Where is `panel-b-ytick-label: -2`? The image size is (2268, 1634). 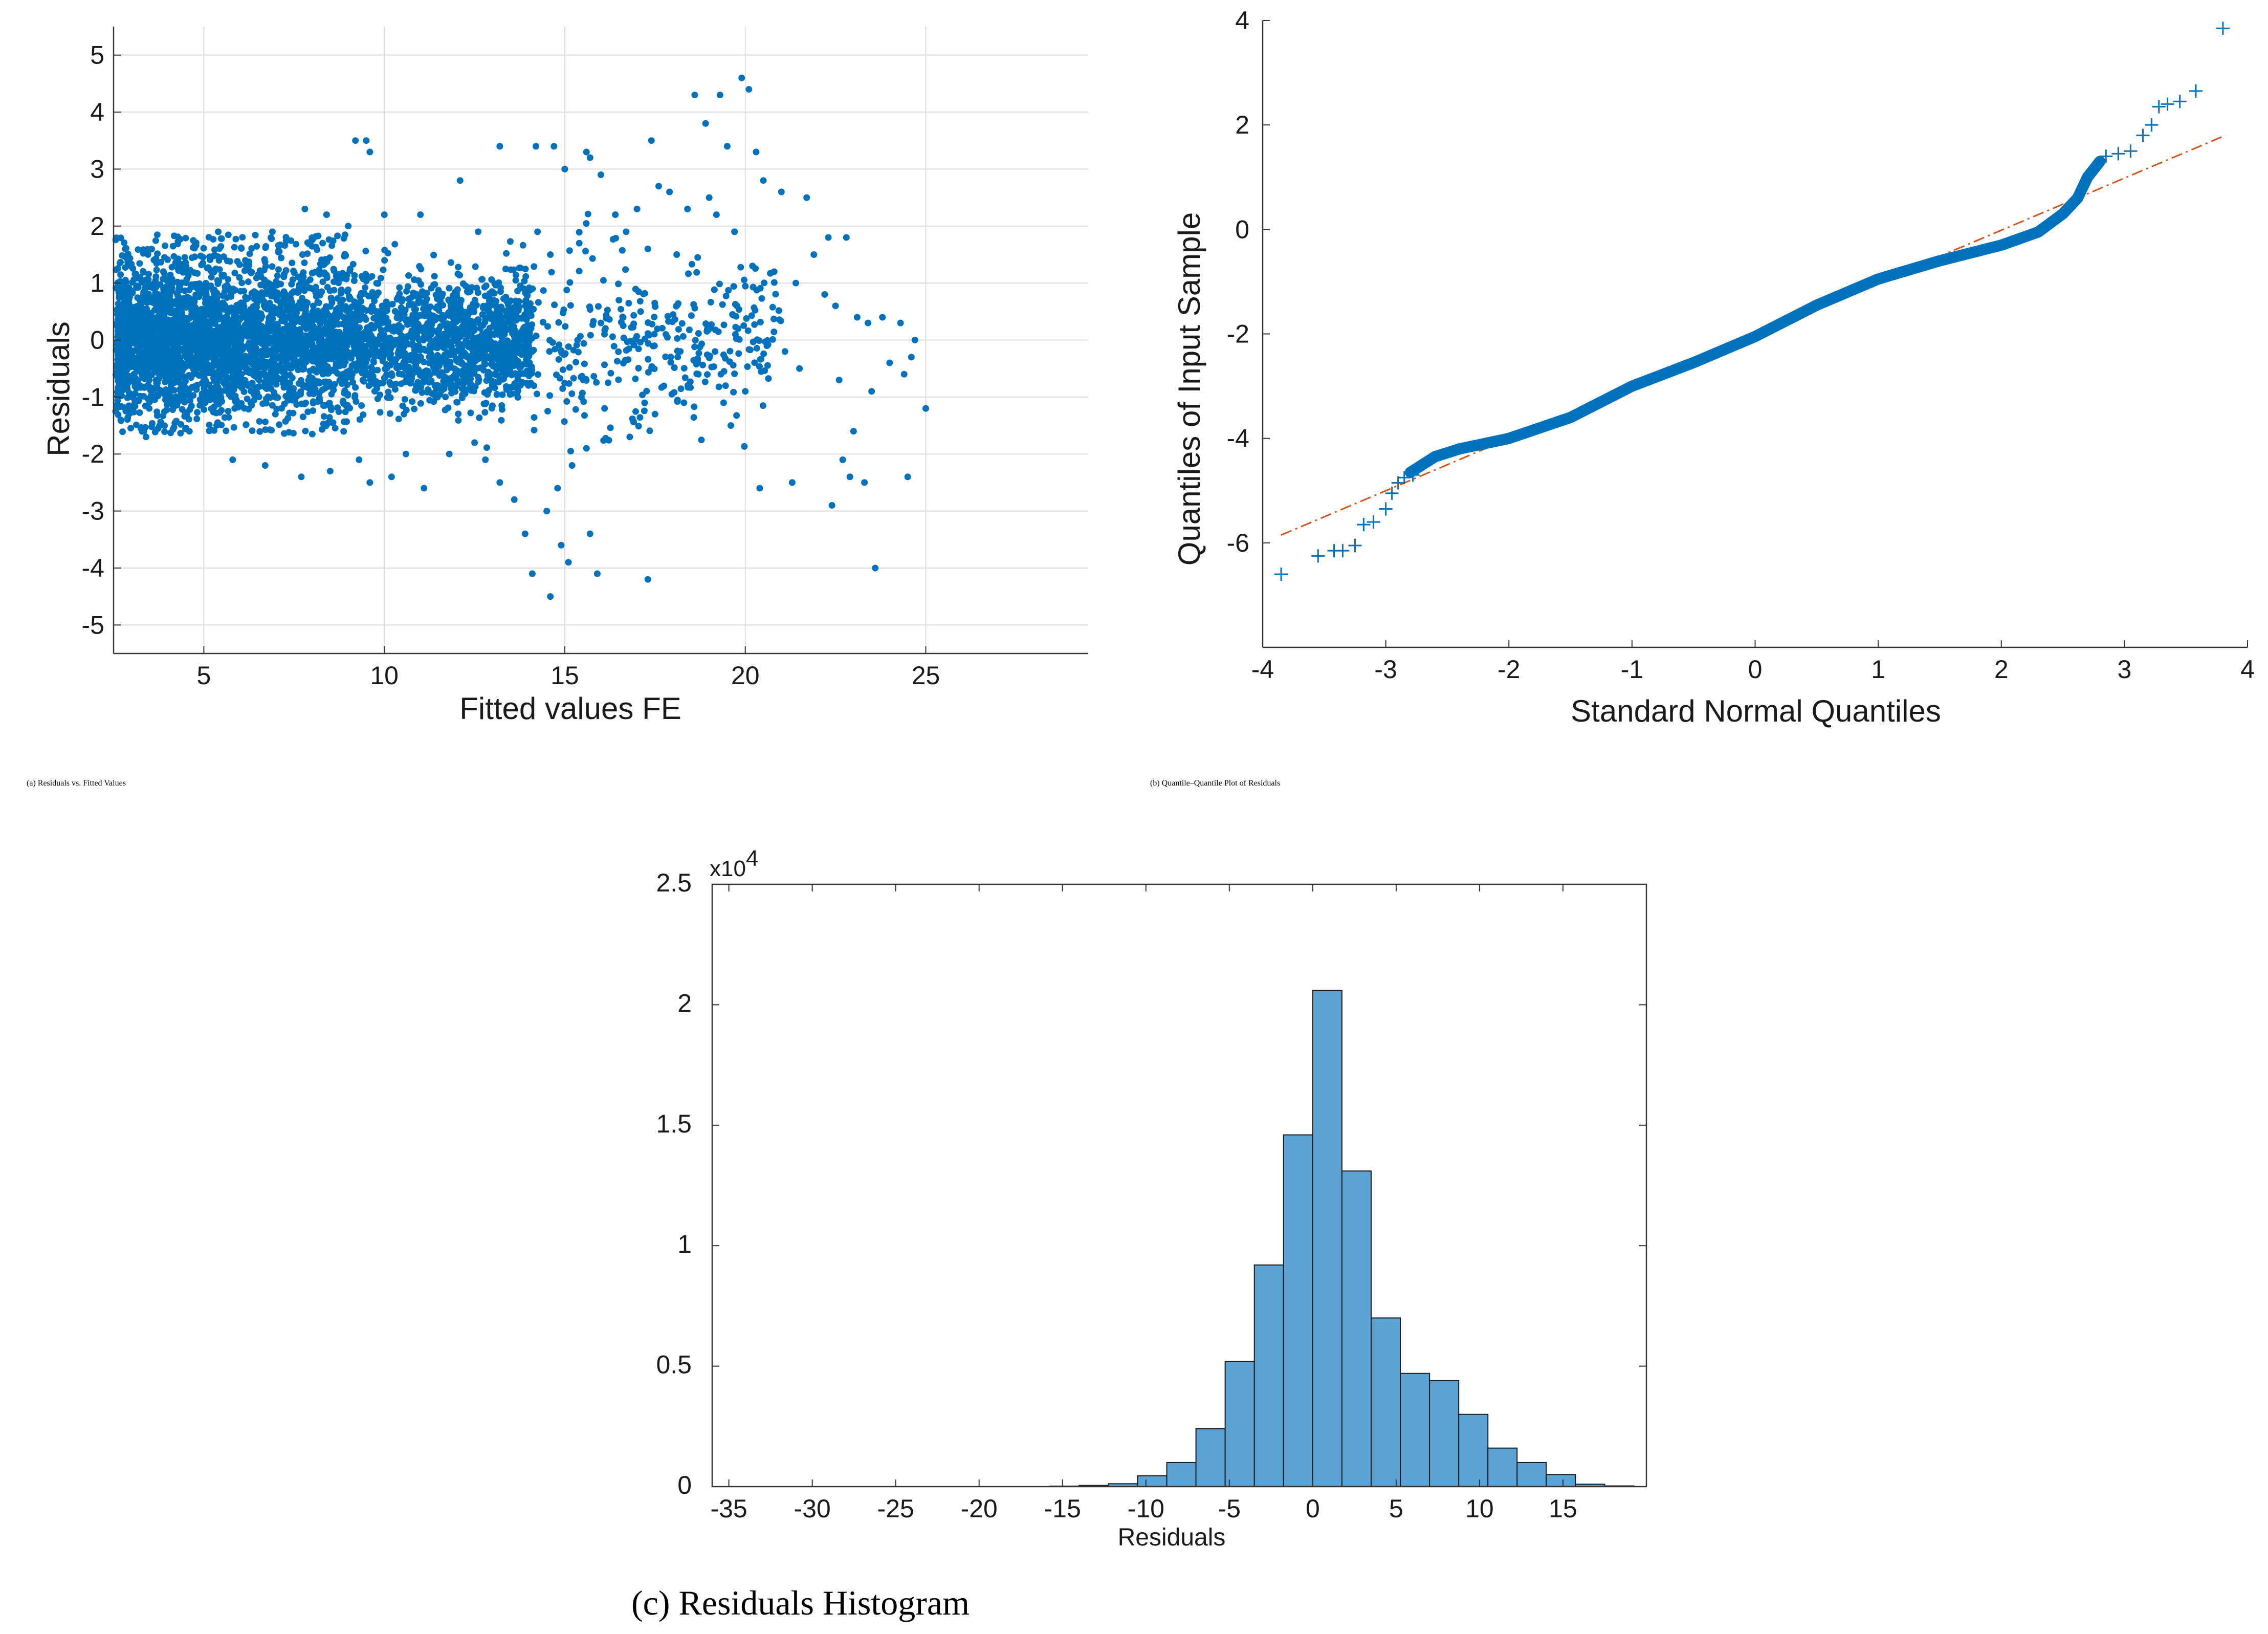
panel-b-ytick-label: -2 is located at coordinates (1238, 334).